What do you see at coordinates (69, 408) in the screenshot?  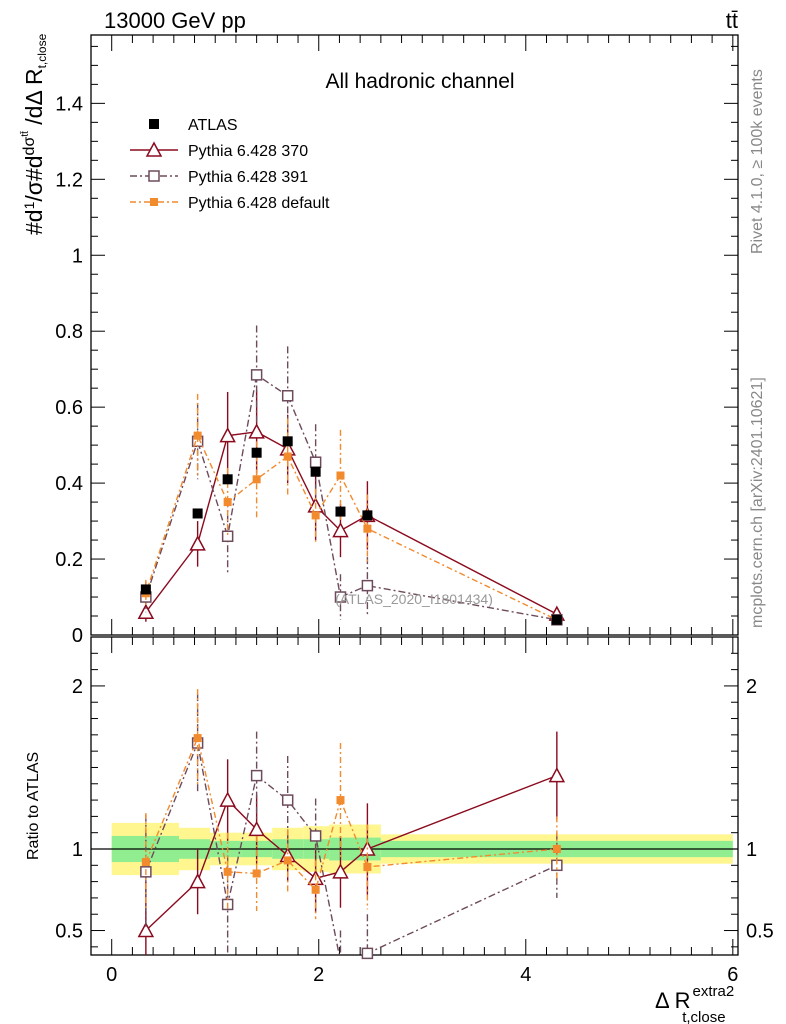 I see `y-tick-label: 0.6` at bounding box center [69, 408].